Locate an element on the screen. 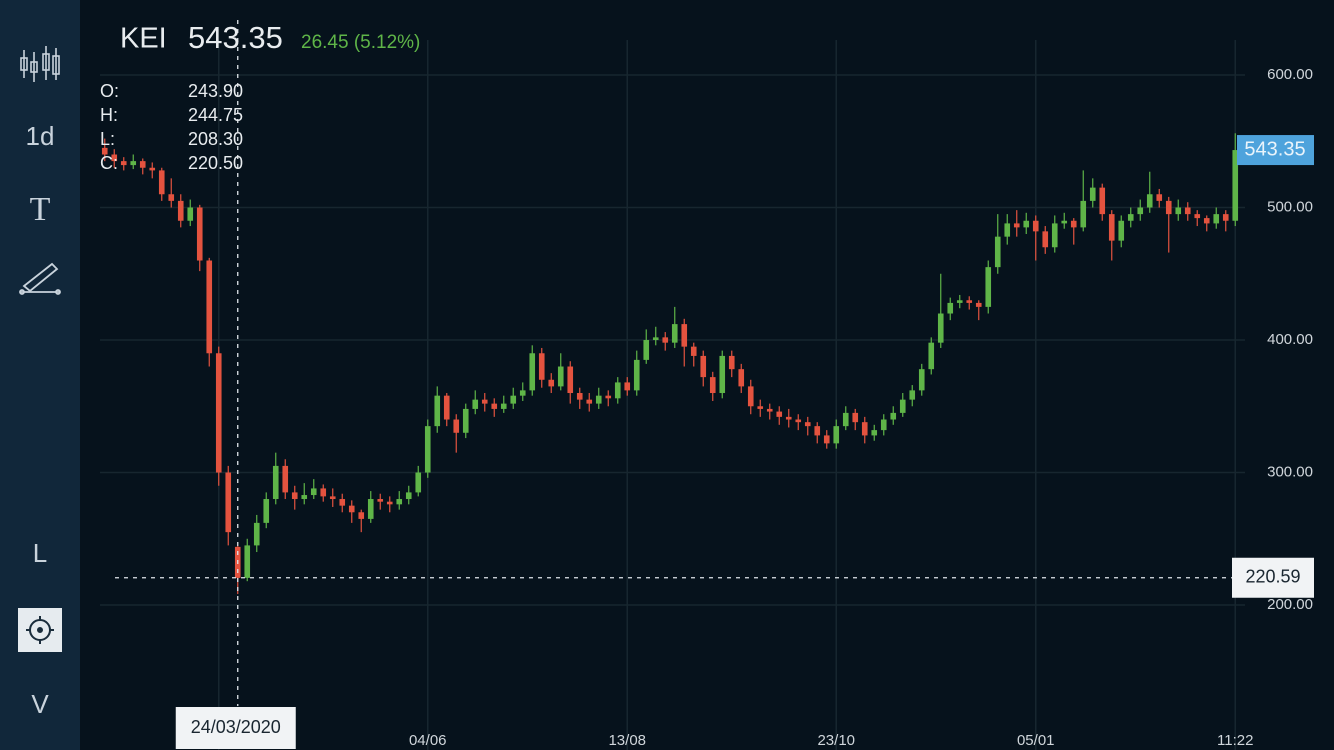 The height and width of the screenshot is (750, 1334). draw-tool is located at coordinates (40, 278).